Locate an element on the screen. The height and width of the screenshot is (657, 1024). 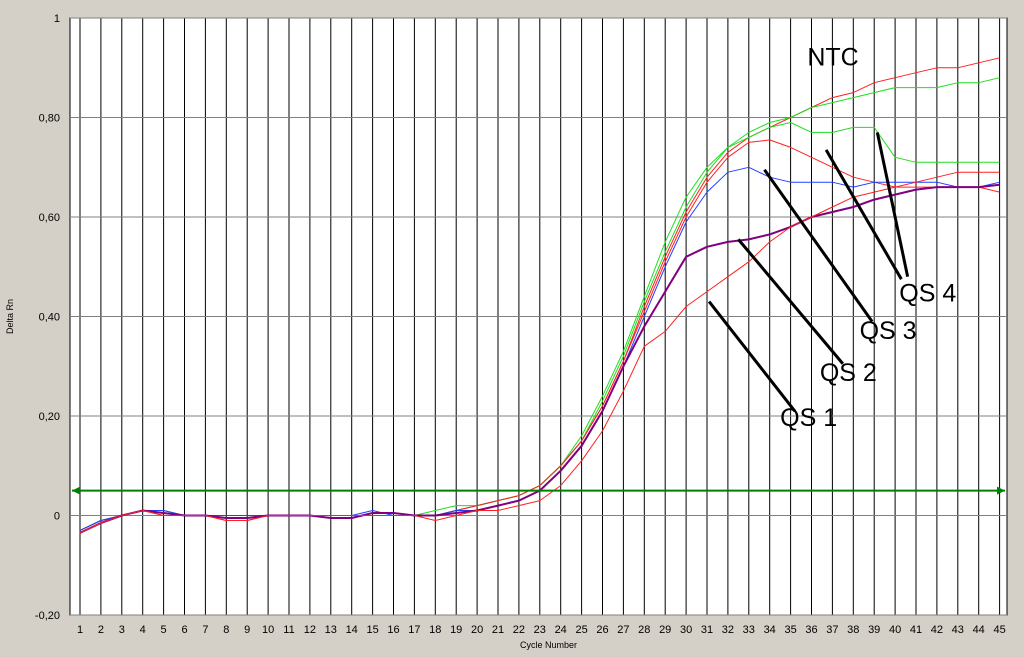
x-tick-label: 14 is located at coordinates (352, 630).